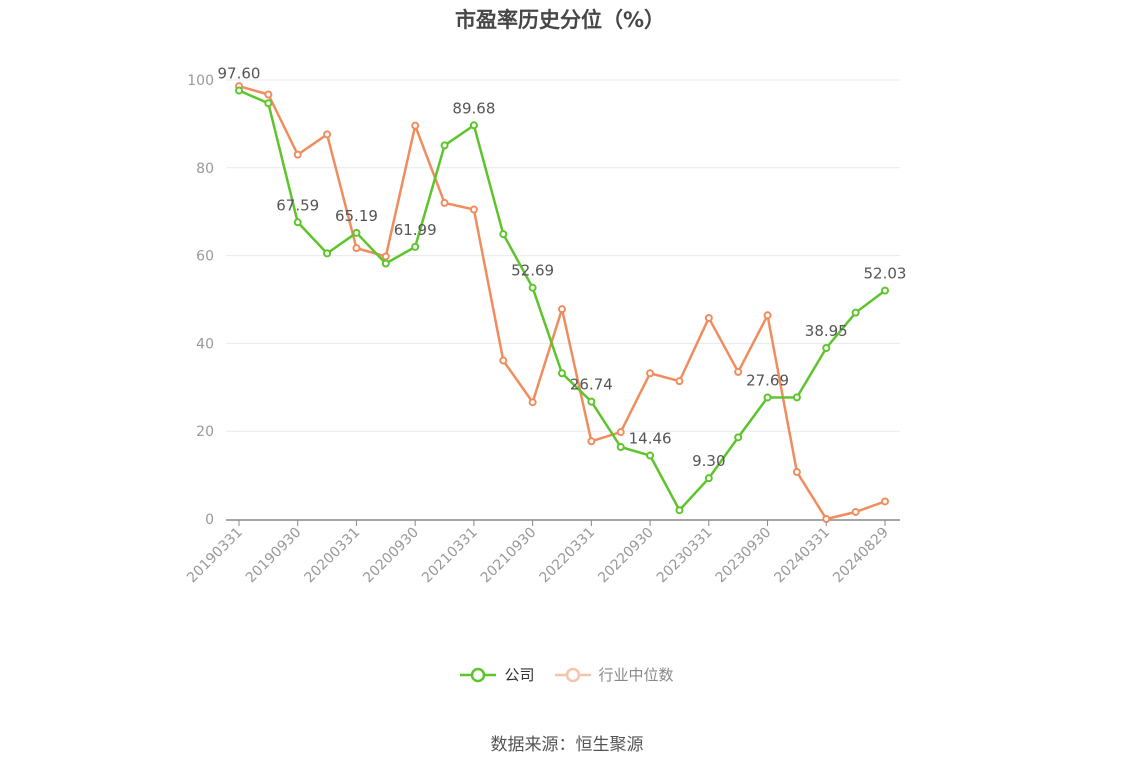 Image resolution: width=1134 pixels, height=766 pixels. What do you see at coordinates (473, 108) in the screenshot?
I see `data-label: 89.68` at bounding box center [473, 108].